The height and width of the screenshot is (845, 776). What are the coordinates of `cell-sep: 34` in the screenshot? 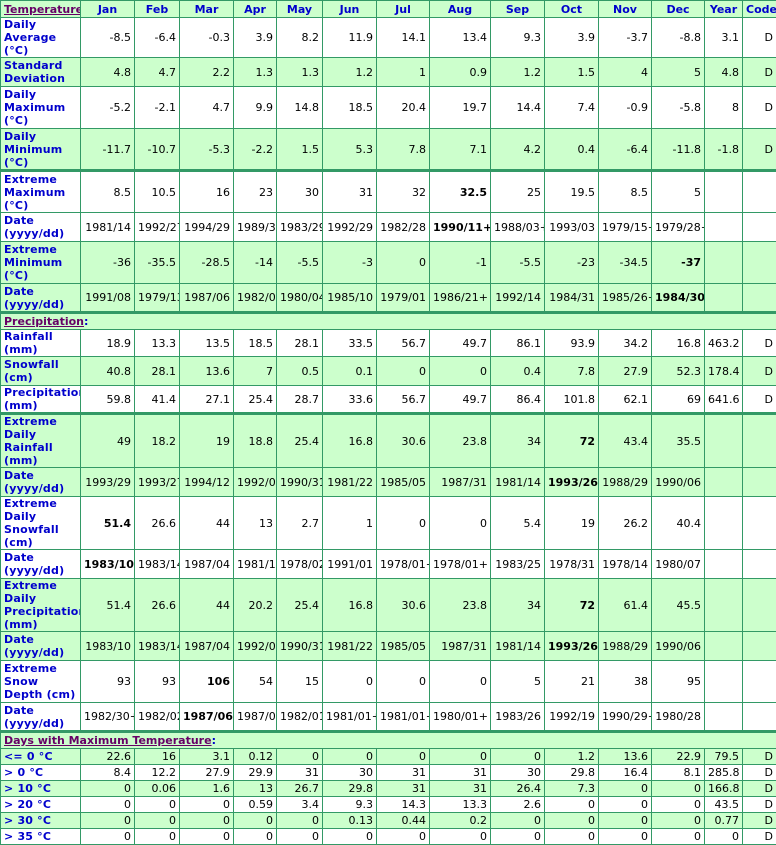 It's located at (518, 605).